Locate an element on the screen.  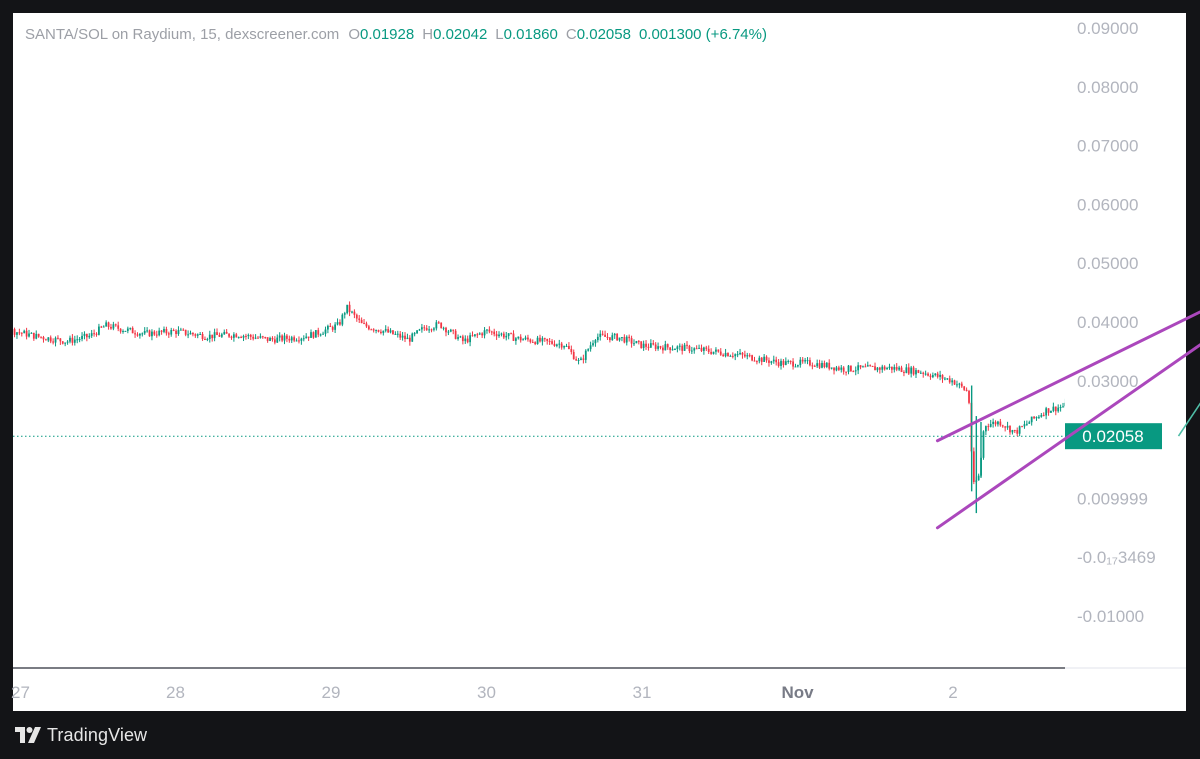
channel-lower-line is located at coordinates (1067, 426).